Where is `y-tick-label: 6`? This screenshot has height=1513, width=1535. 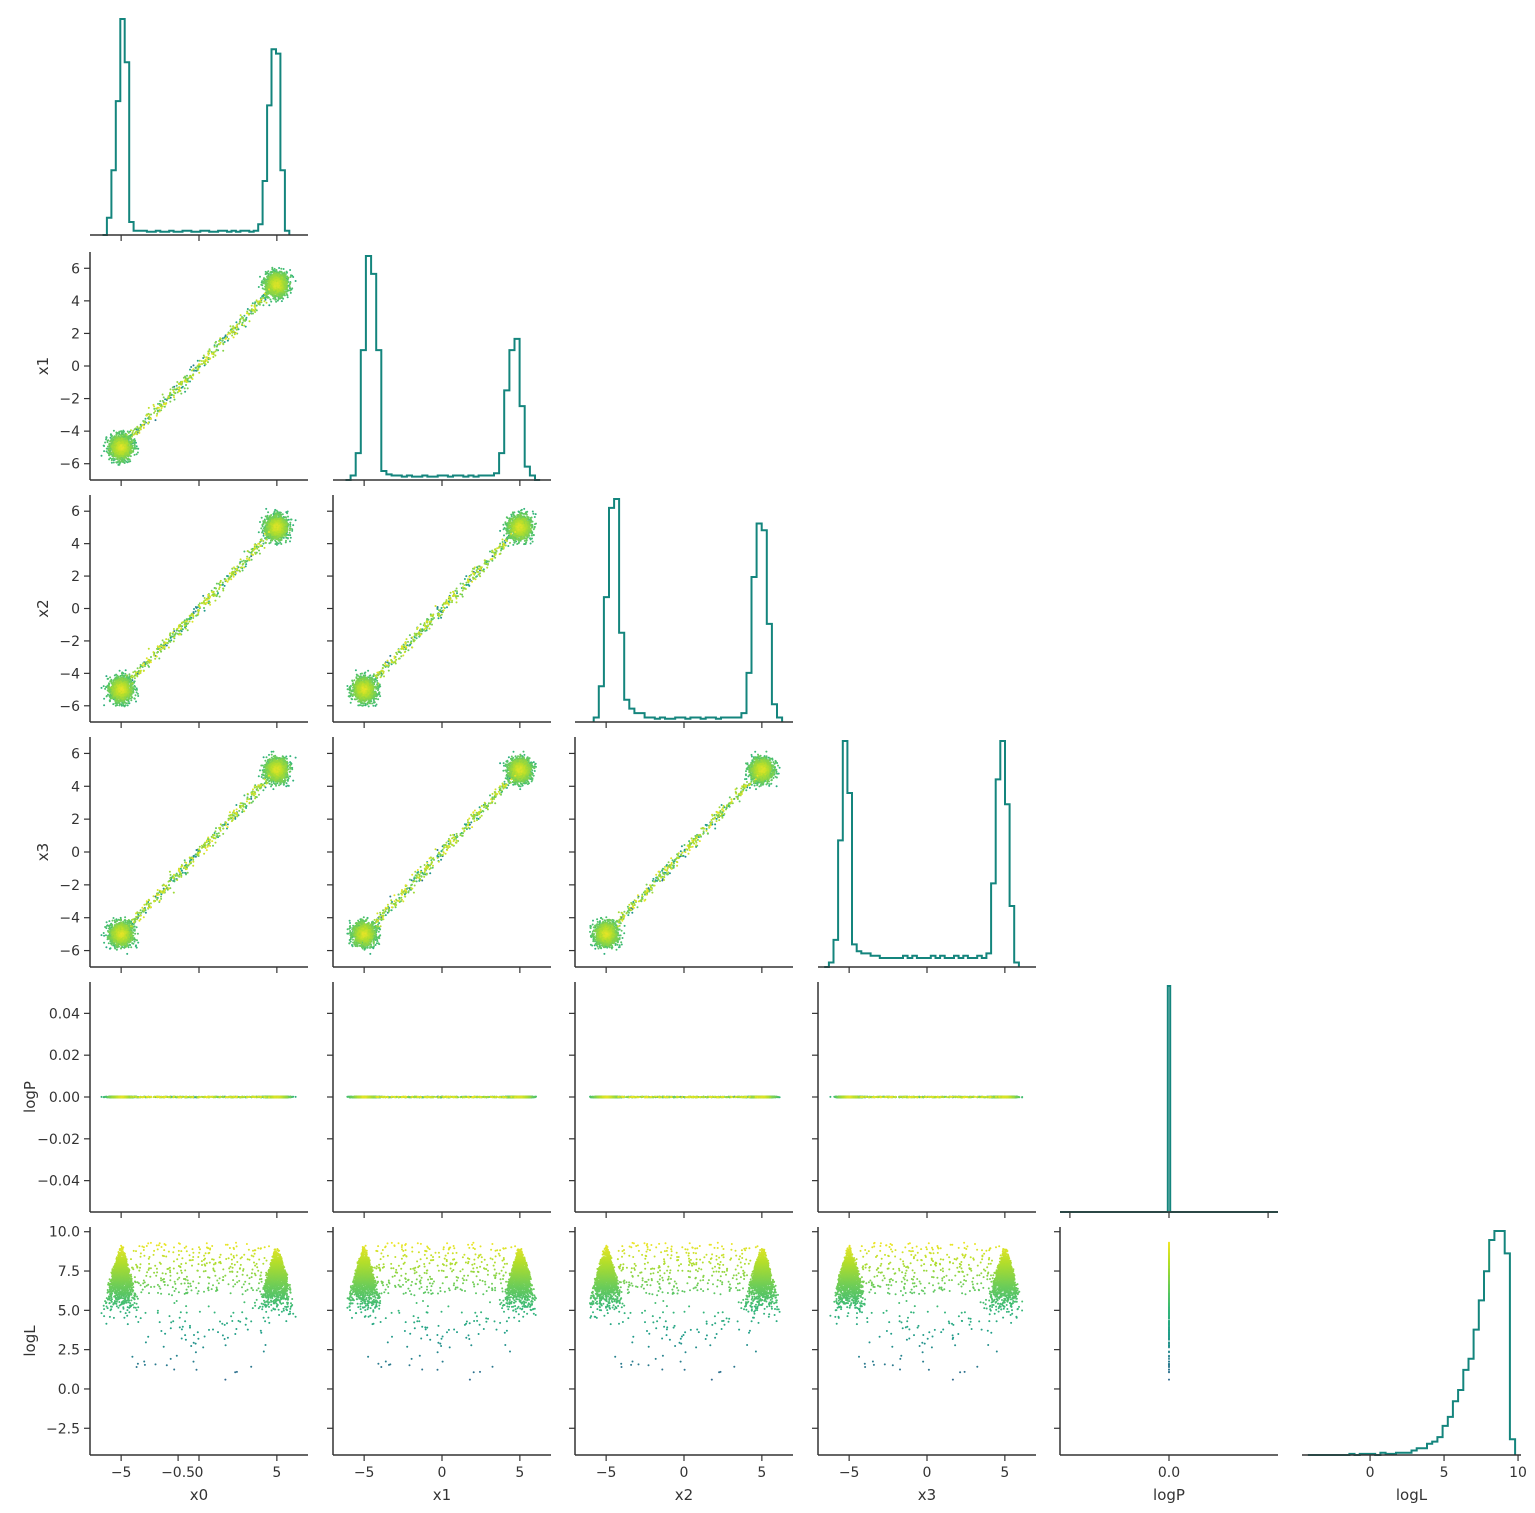 y-tick-label: 6 is located at coordinates (75, 269).